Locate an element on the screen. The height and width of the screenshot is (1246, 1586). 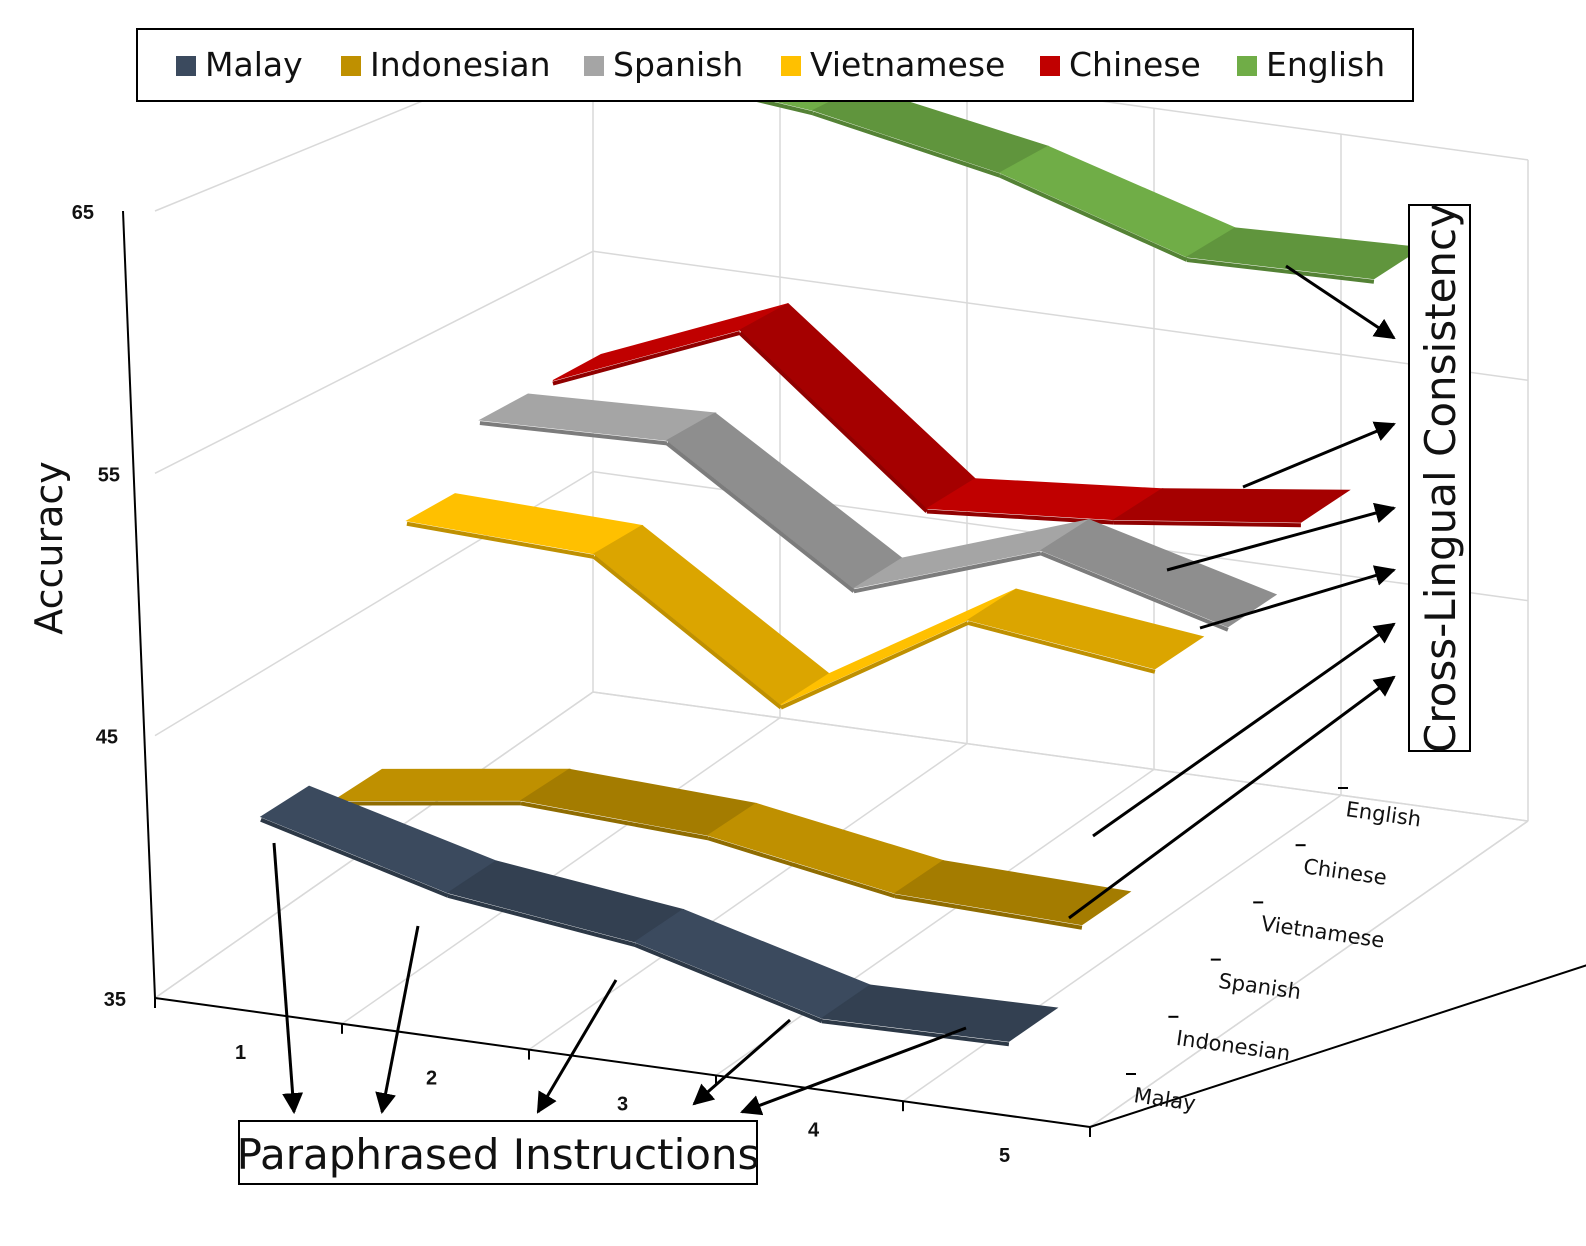
z-axis-label: Cross-Lingual Consistency is located at coordinates (1440, 478).